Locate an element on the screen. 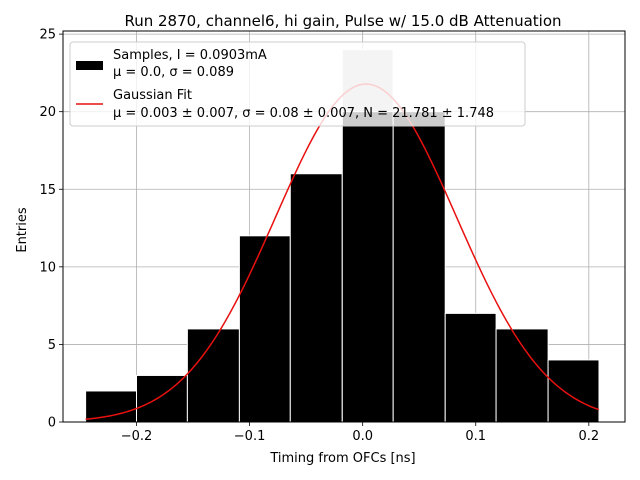 This screenshot has width=640, height=480. y-tick-label: 0 is located at coordinates (52, 423).